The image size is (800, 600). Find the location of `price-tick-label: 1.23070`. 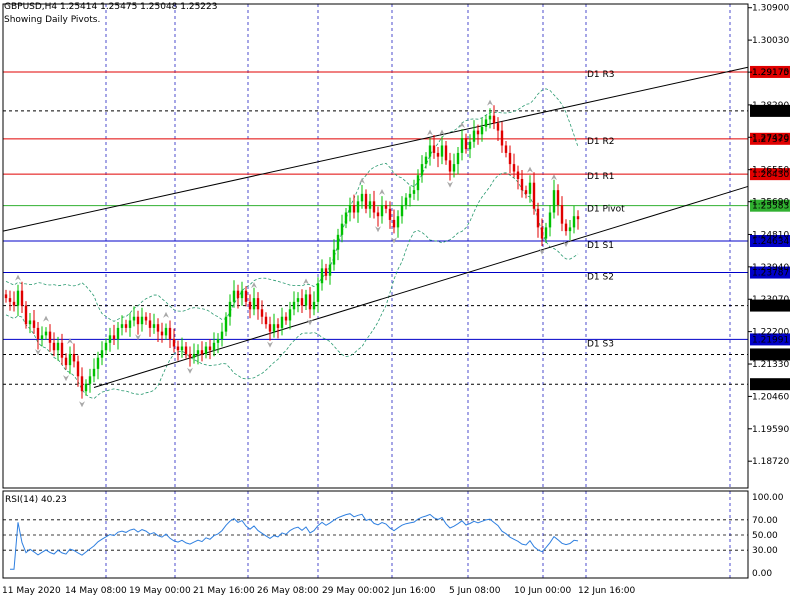

price-tick-label: 1.23070 is located at coordinates (770, 300).